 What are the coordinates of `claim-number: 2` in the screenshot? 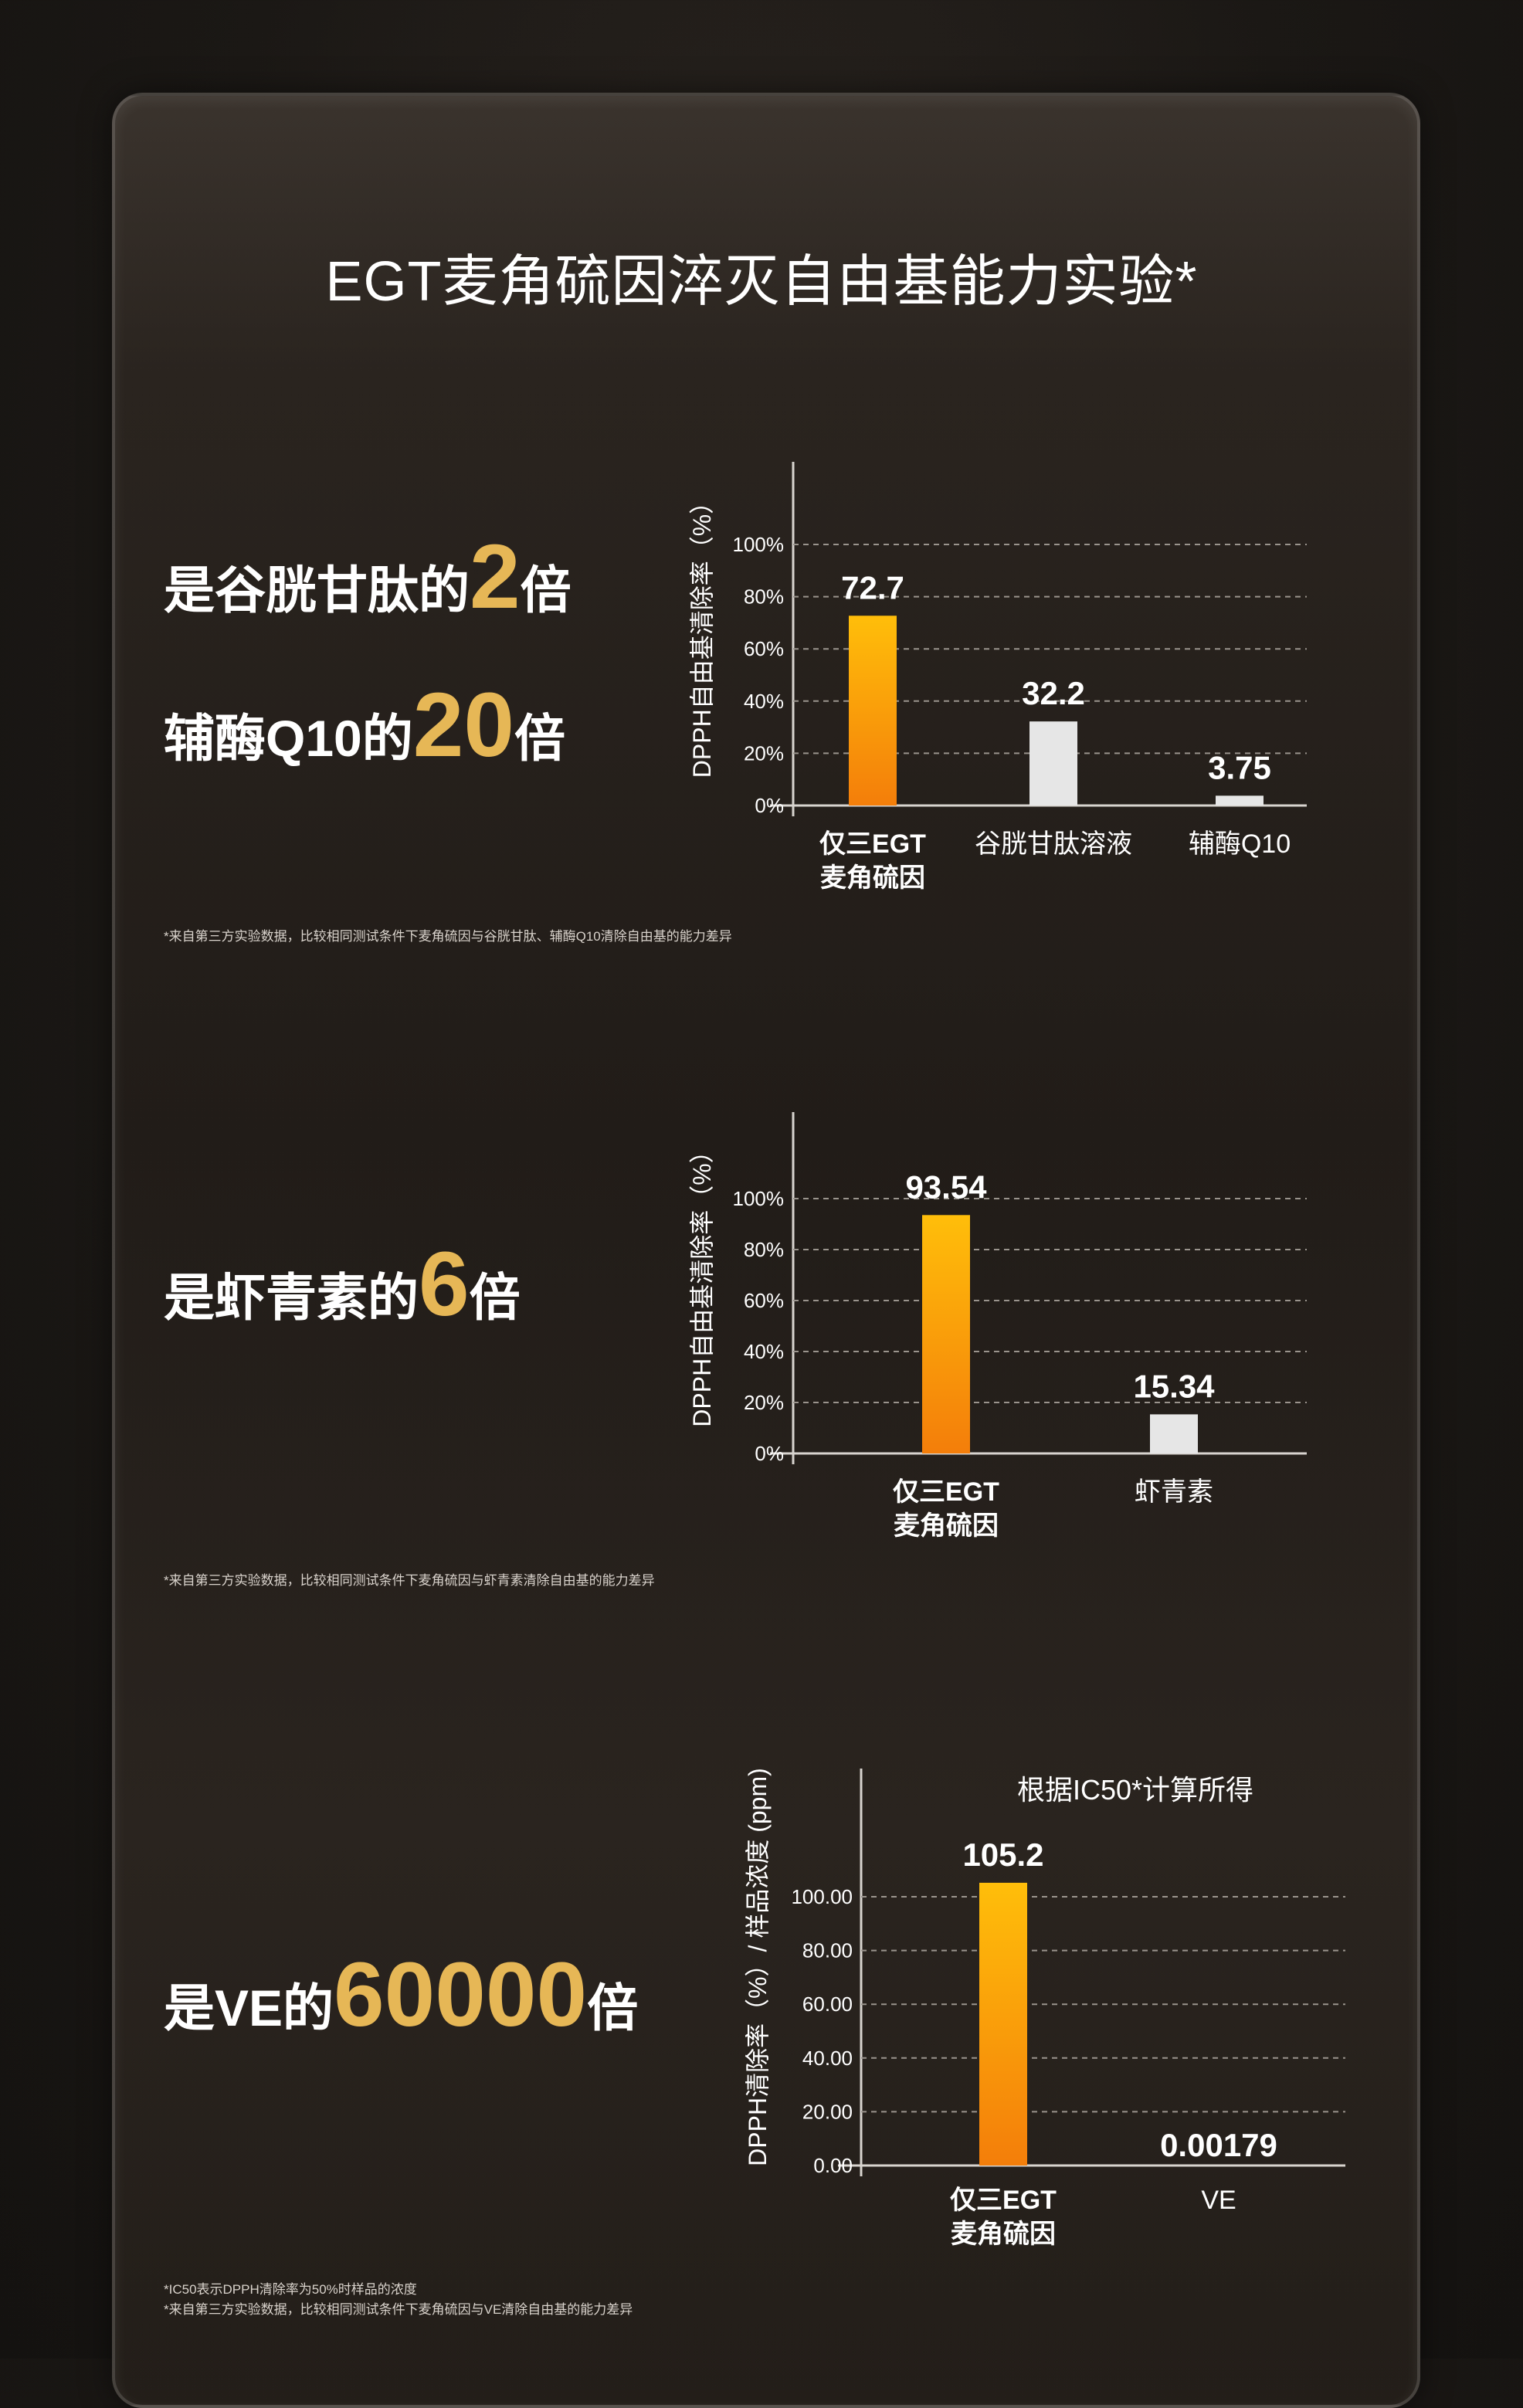 It's located at (495, 577).